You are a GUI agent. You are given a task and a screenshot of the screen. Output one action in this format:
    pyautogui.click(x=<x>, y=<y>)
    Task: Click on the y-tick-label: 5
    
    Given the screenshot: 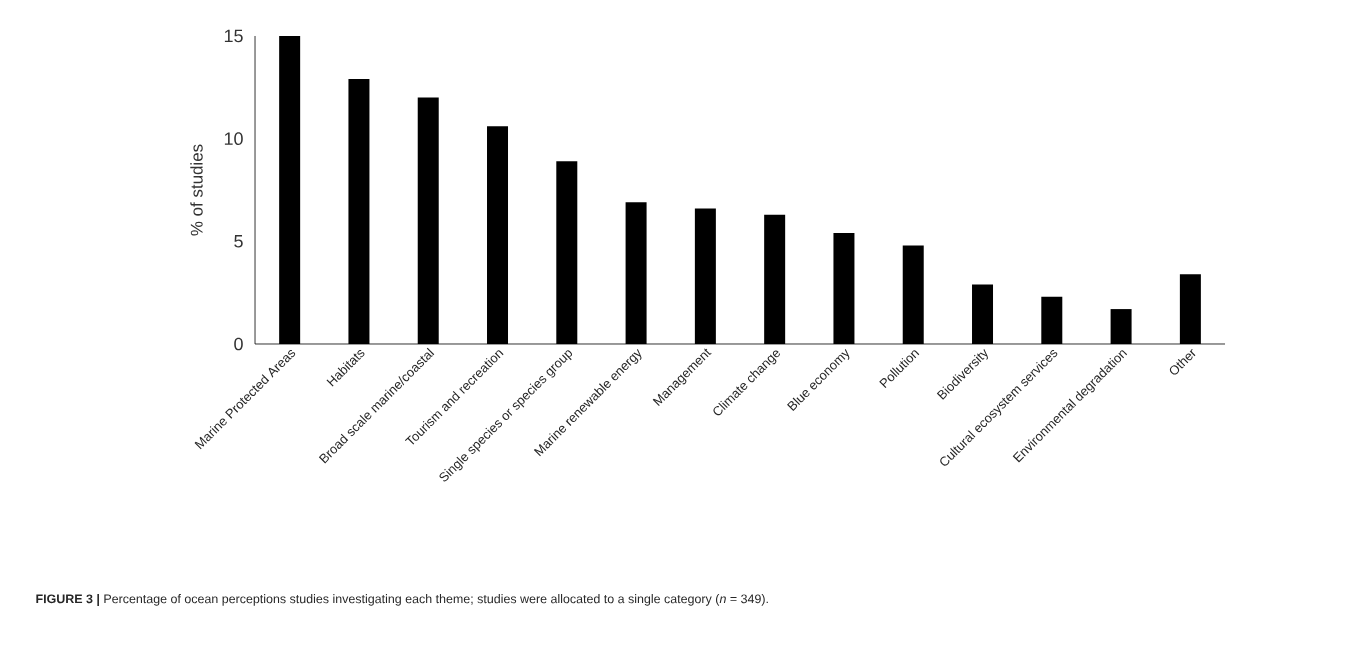 What is the action you would take?
    pyautogui.click(x=238, y=241)
    